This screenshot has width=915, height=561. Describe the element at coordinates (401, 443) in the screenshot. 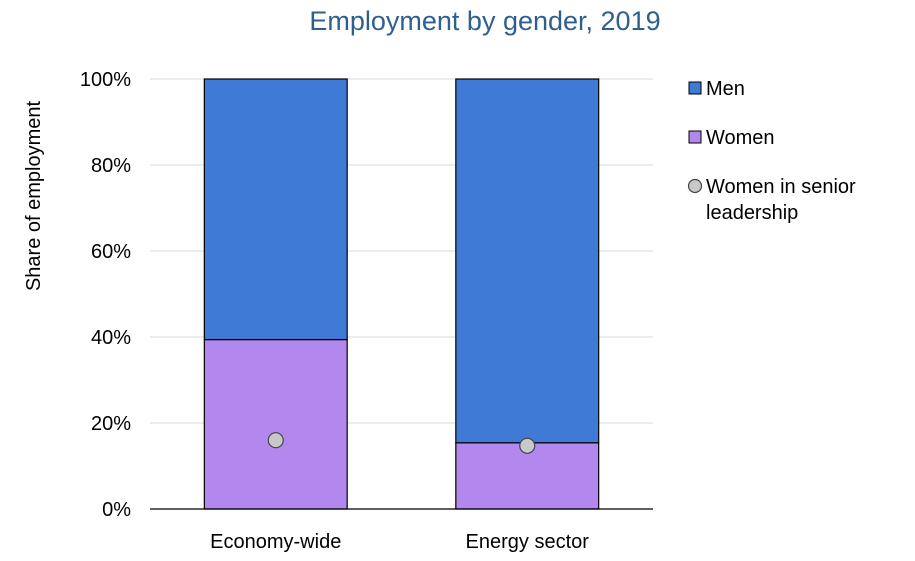

I see `markers` at that location.